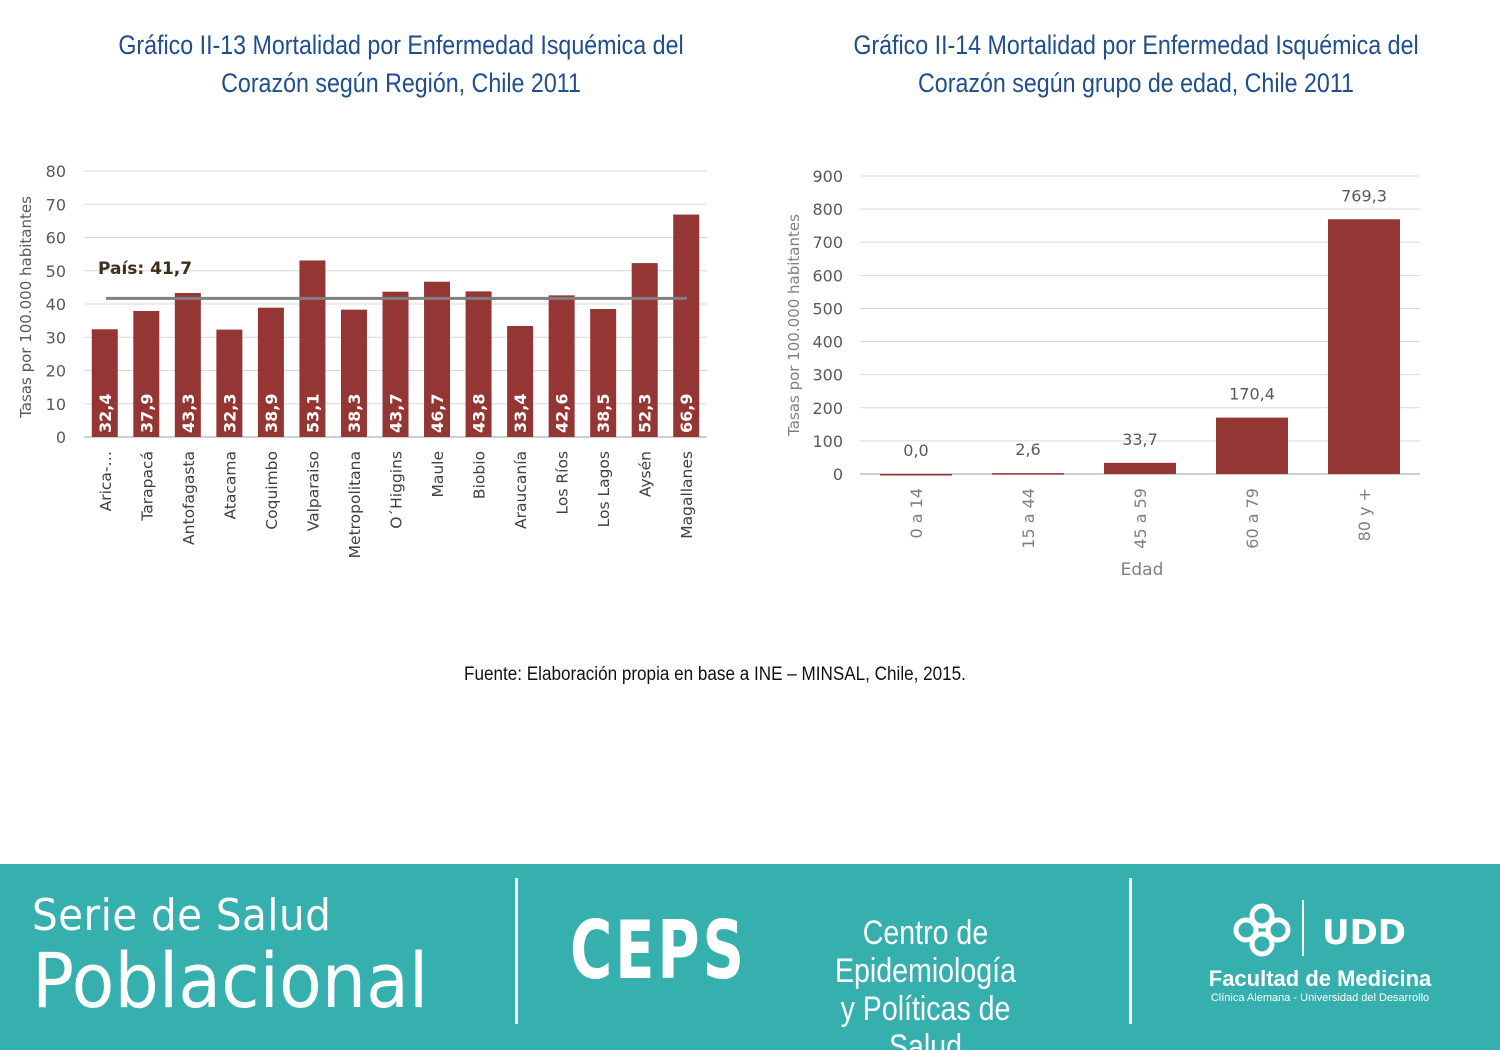  What do you see at coordinates (562, 413) in the screenshot?
I see `bar-value-label: 42,6` at bounding box center [562, 413].